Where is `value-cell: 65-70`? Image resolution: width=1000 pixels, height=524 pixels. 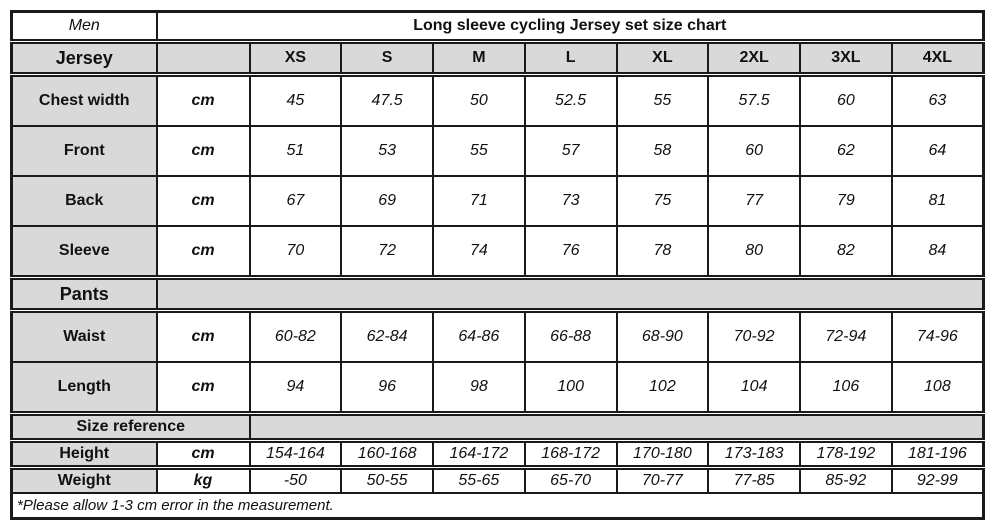
value-cell: 65-70 is located at coordinates (570, 480).